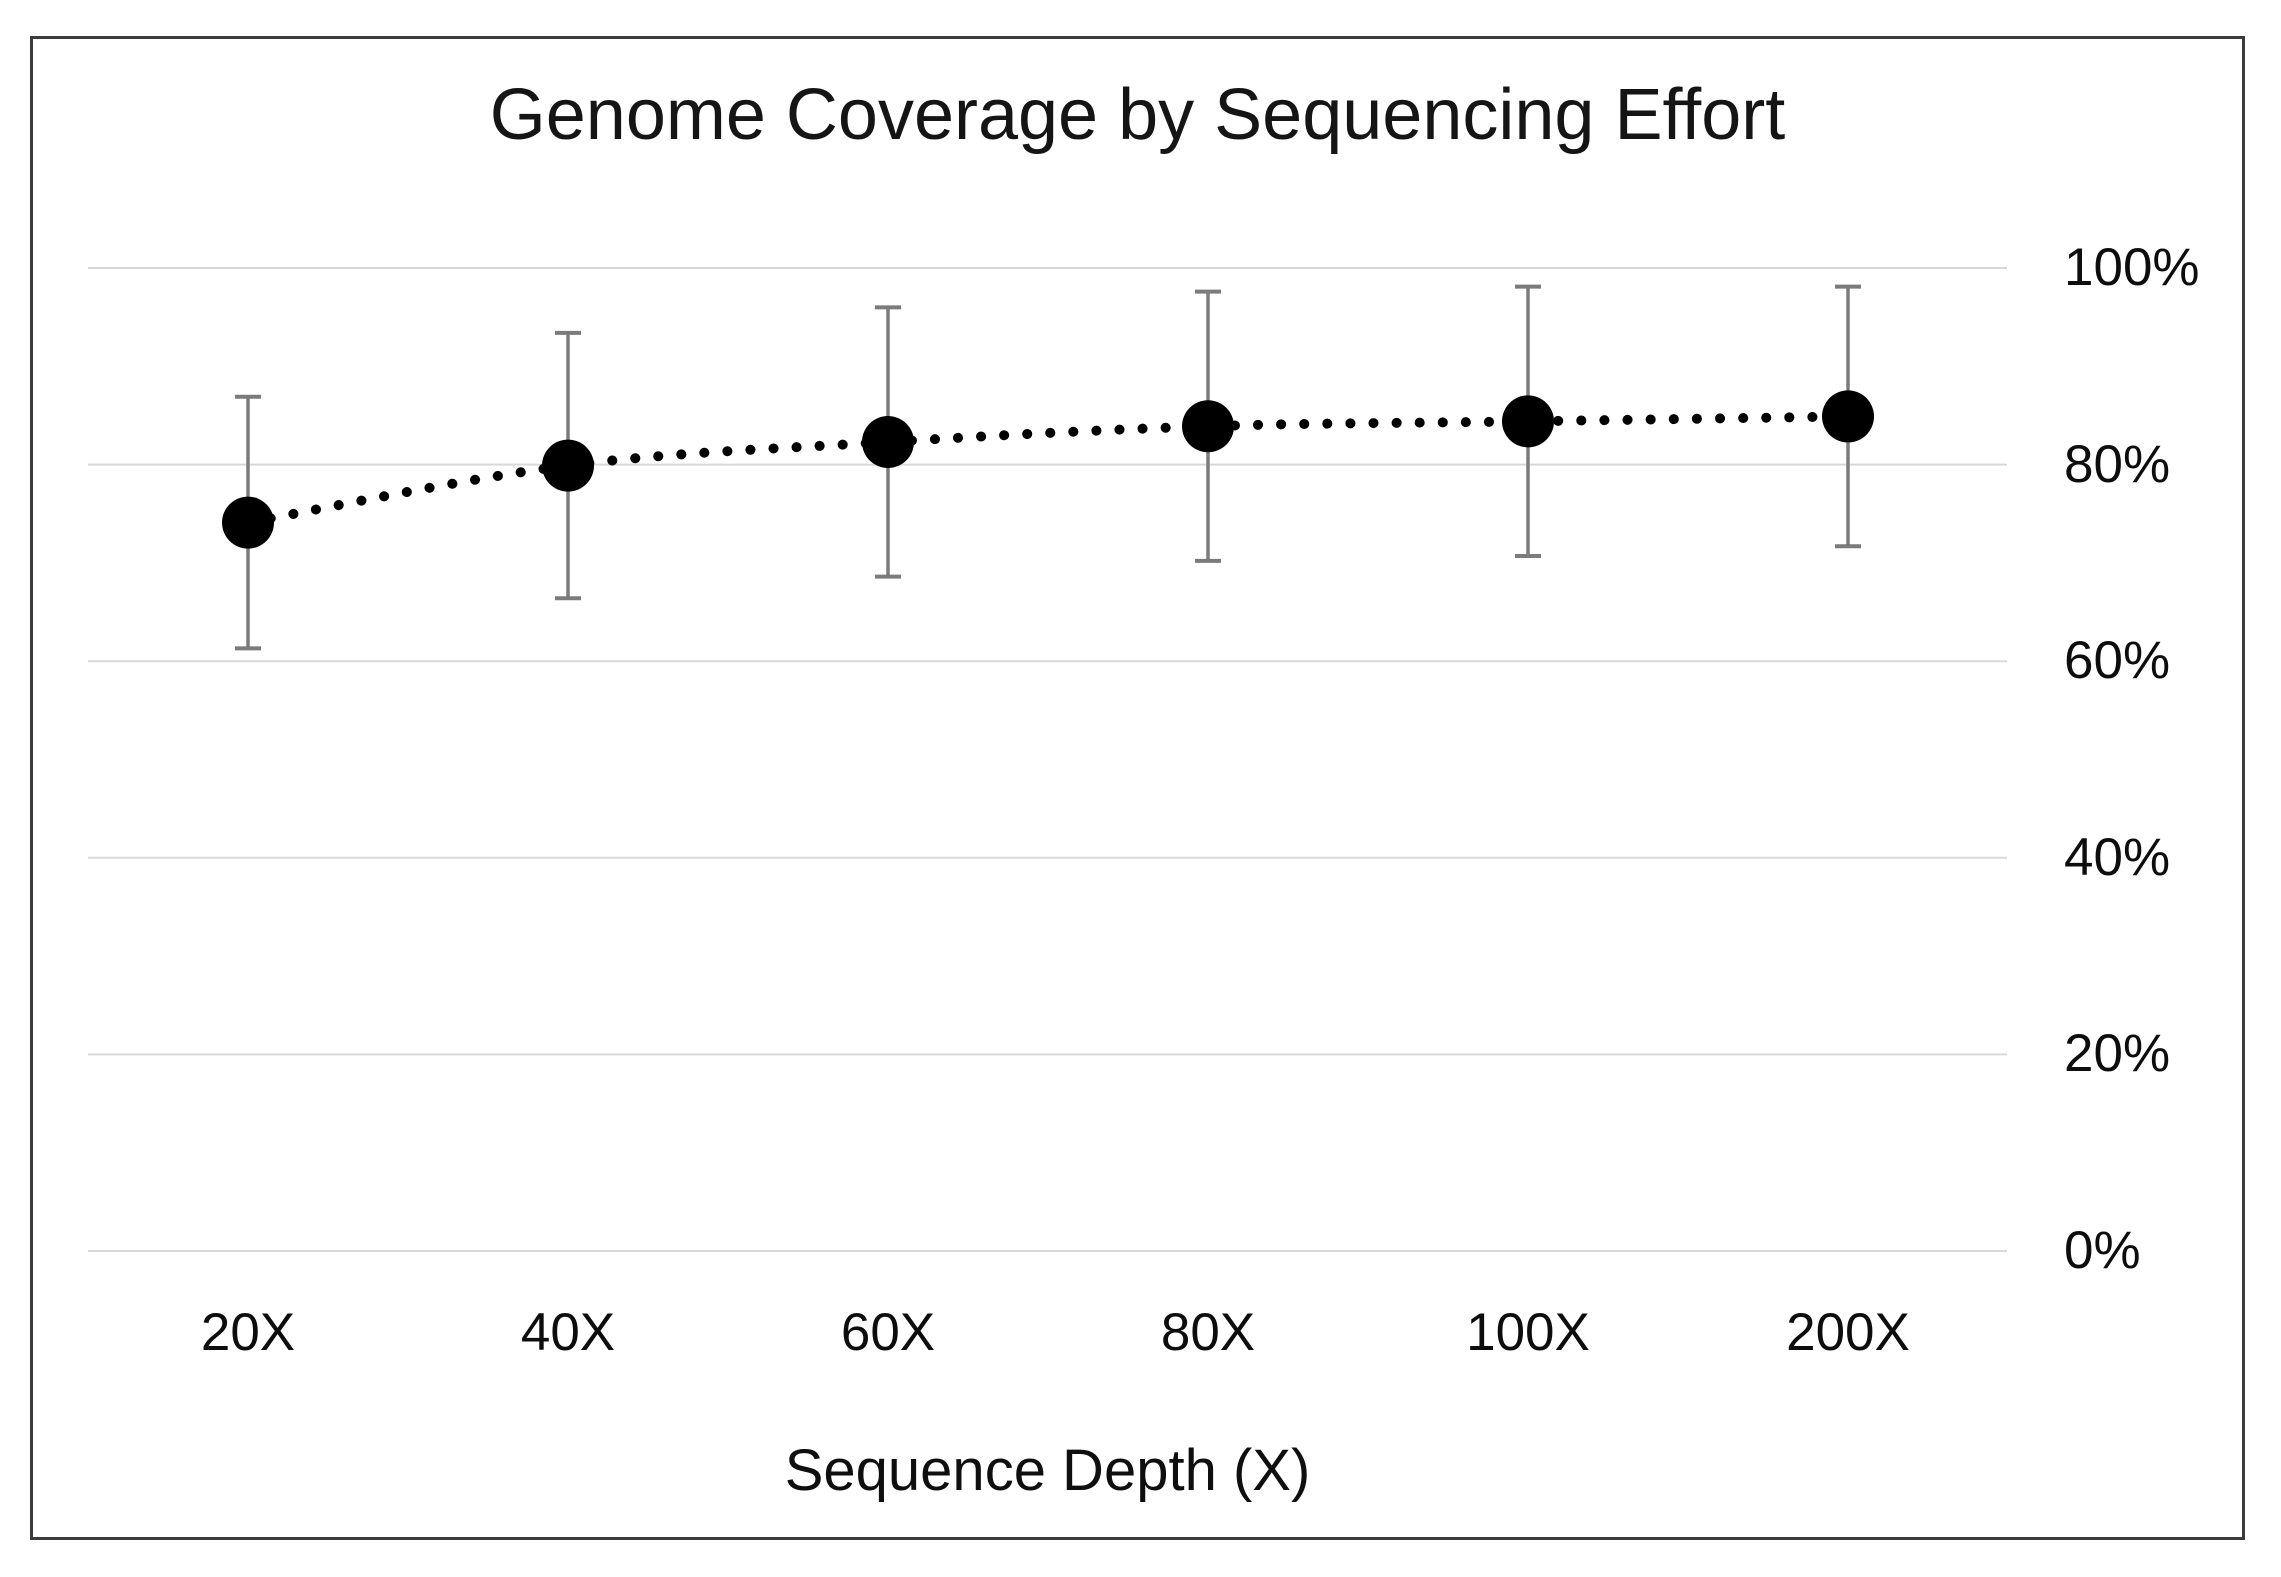 The height and width of the screenshot is (1577, 2281). I want to click on x-axis-tick-label-60X: 60X, so click(888, 1332).